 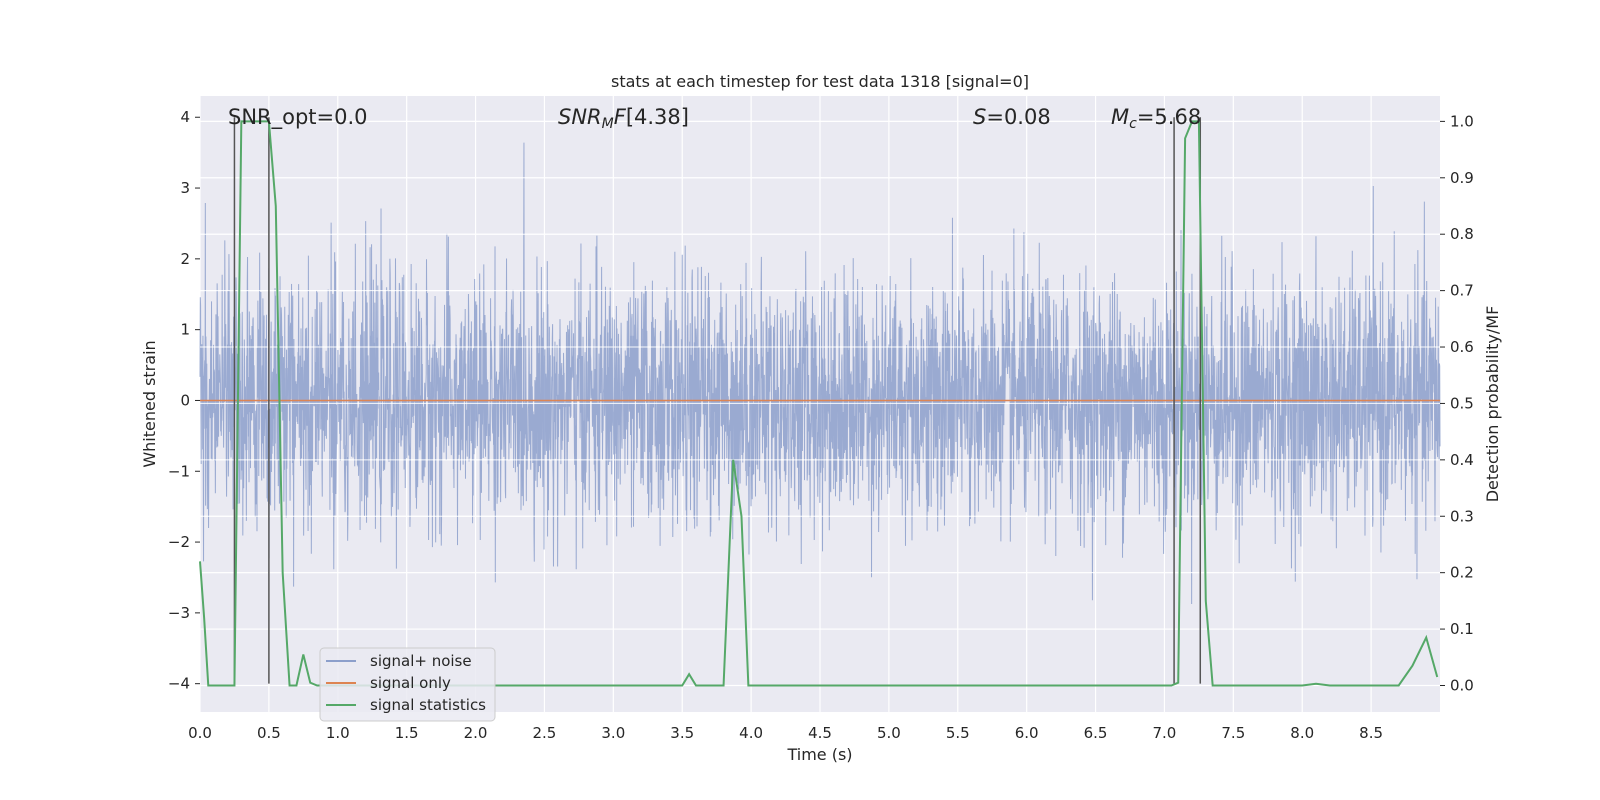 I want to click on x-tick-label: 3.0, so click(x=613, y=733).